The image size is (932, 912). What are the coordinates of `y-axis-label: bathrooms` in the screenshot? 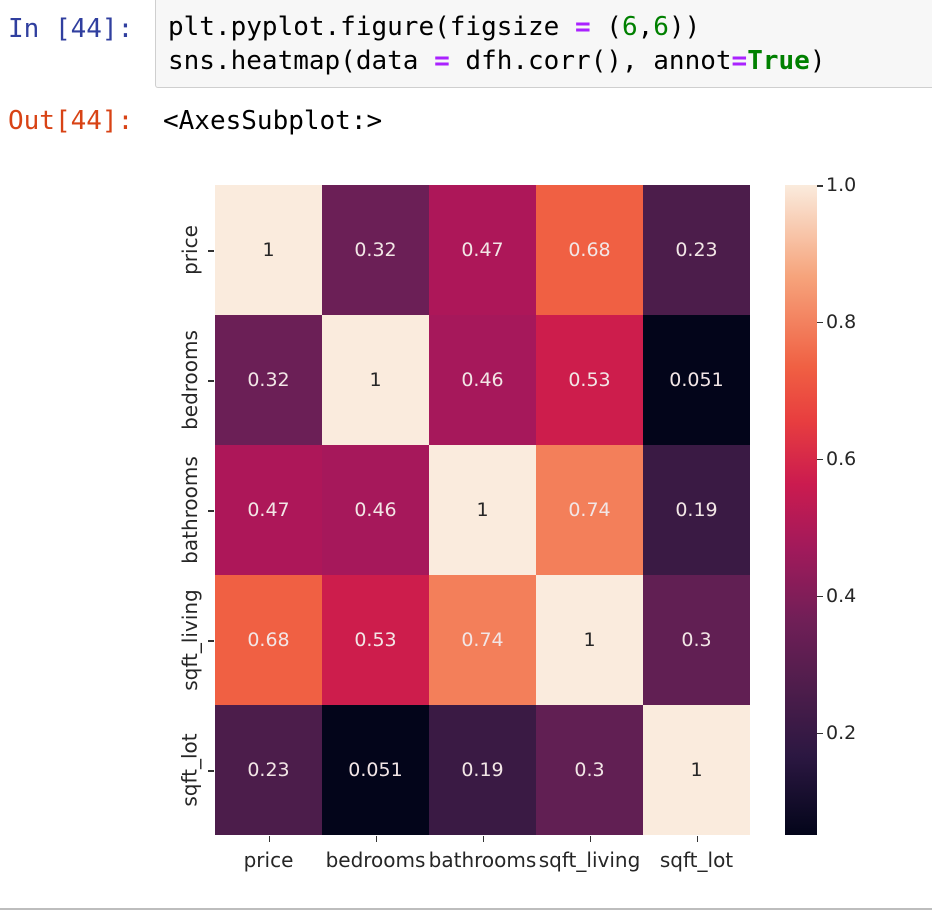 It's located at (190, 510).